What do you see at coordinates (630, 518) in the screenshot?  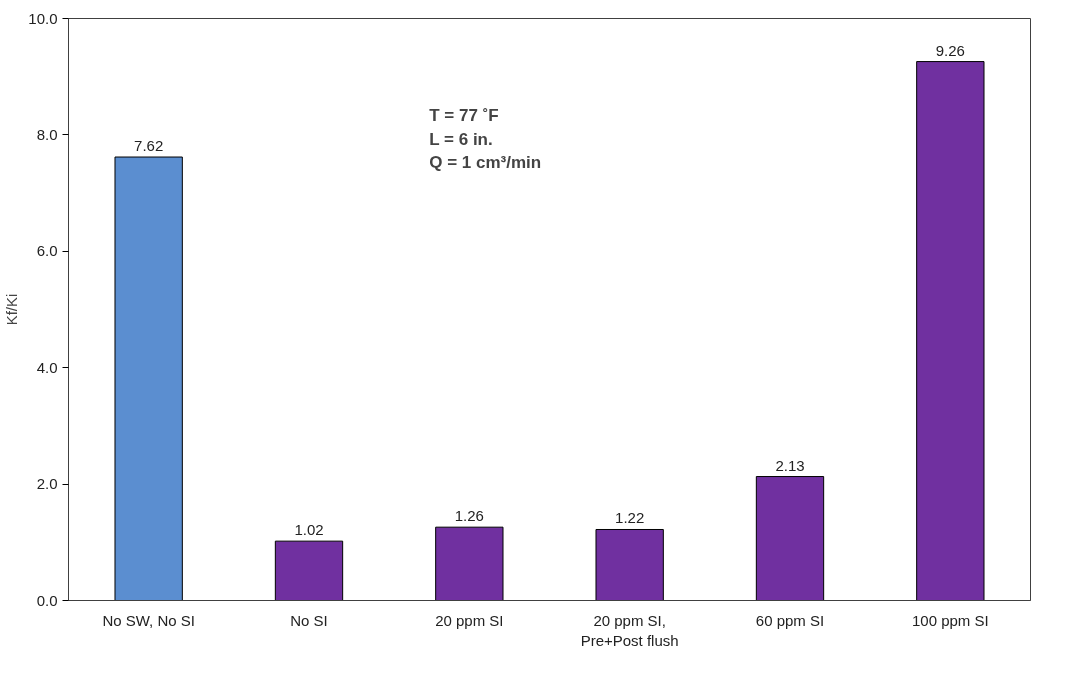 I see `data-label: 1.22` at bounding box center [630, 518].